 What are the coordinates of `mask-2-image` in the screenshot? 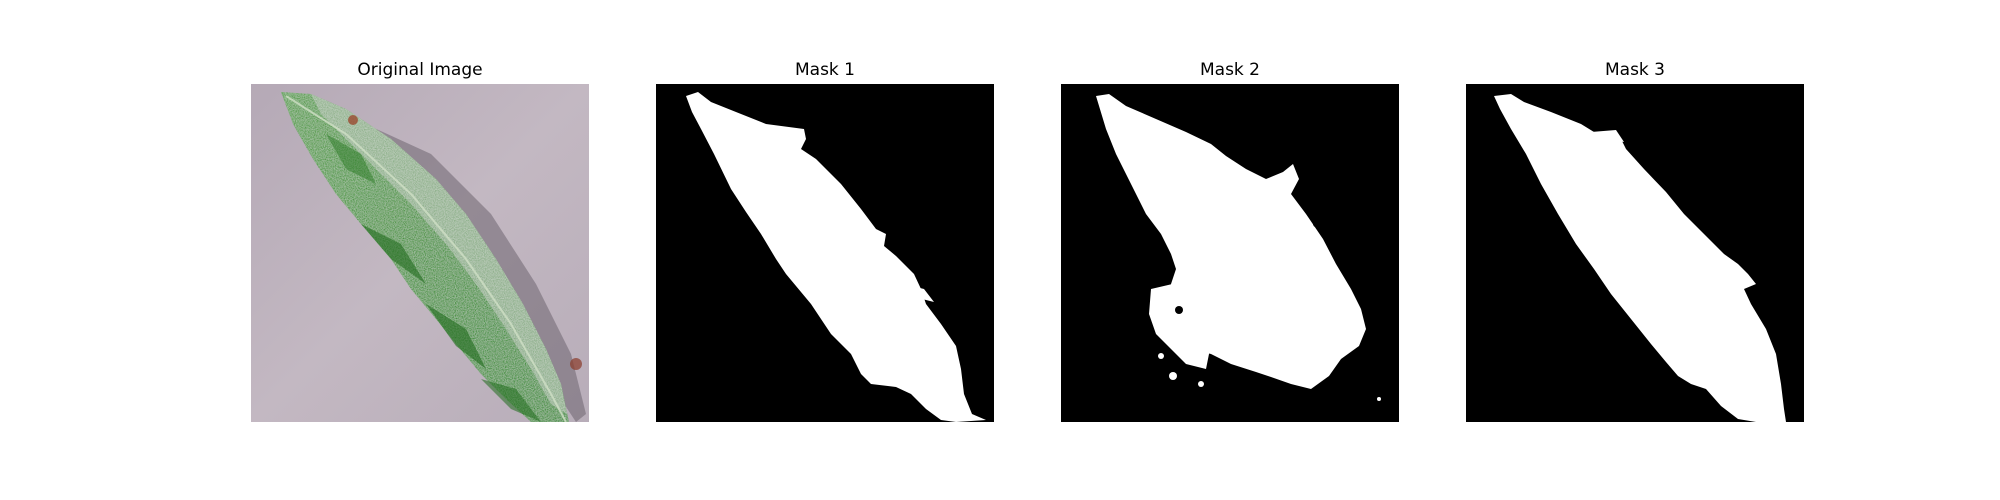 It's located at (1230, 253).